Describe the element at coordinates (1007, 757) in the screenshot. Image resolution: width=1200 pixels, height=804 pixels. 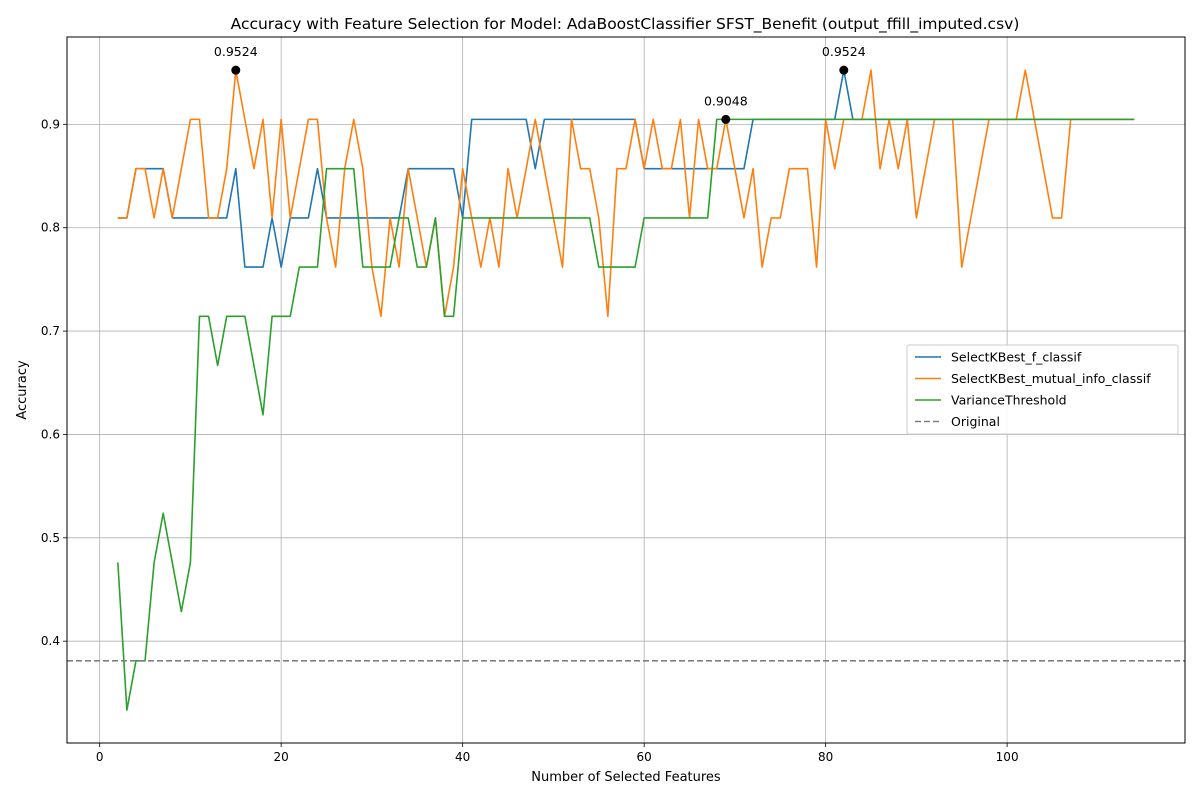
I see `x-tick-label: 100` at that location.